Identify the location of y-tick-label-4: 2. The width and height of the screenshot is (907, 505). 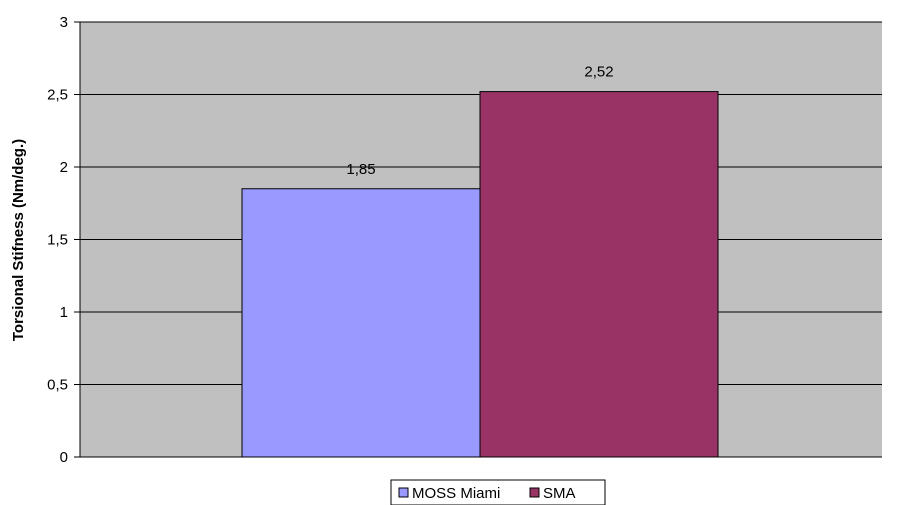
(64, 167).